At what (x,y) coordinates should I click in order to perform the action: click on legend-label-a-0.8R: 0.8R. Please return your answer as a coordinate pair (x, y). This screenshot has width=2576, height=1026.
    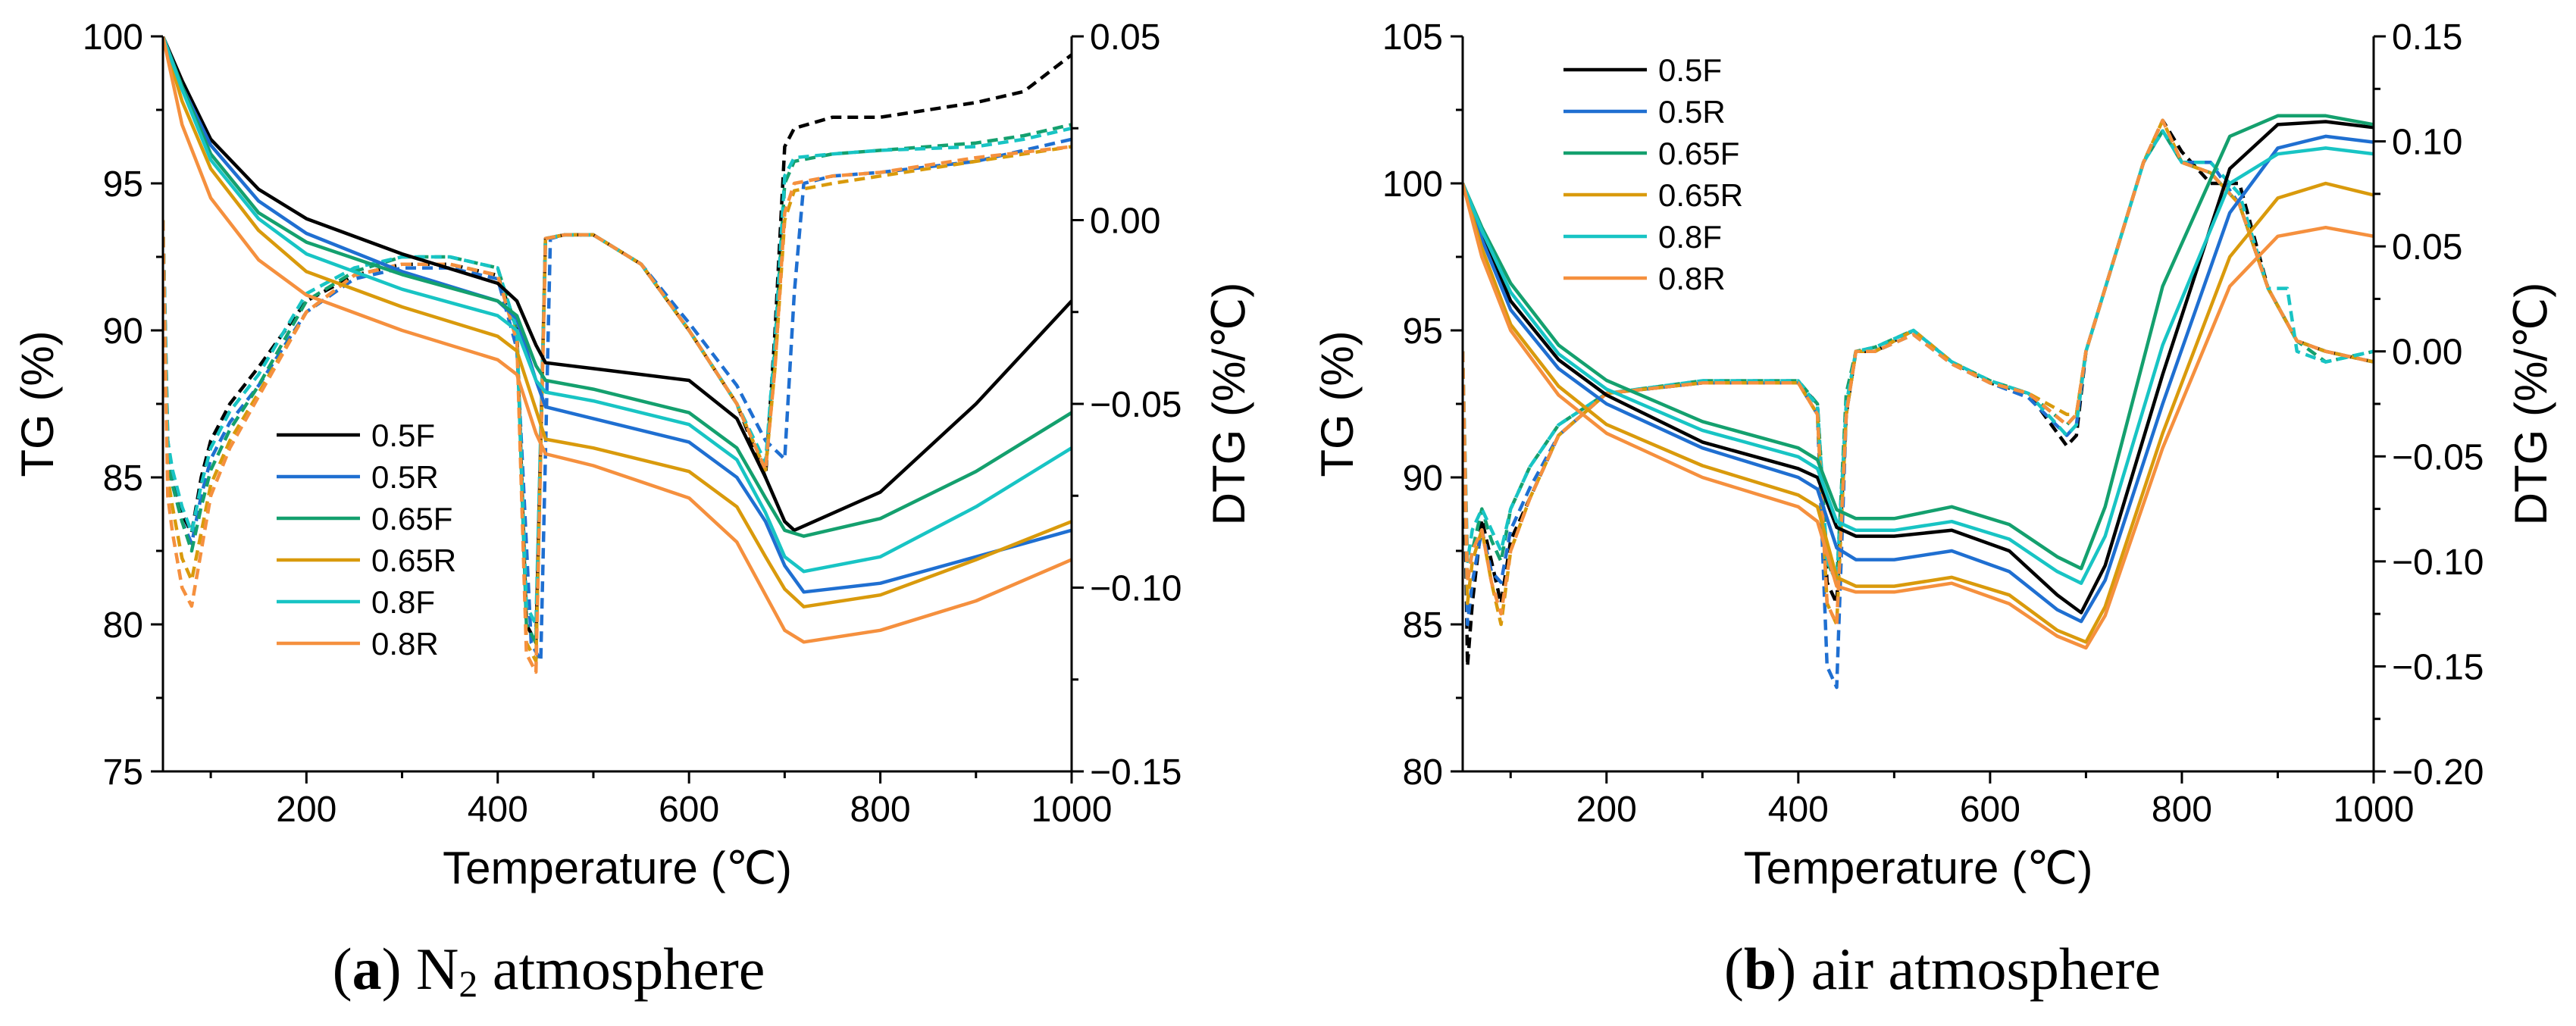
    Looking at the image, I should click on (405, 644).